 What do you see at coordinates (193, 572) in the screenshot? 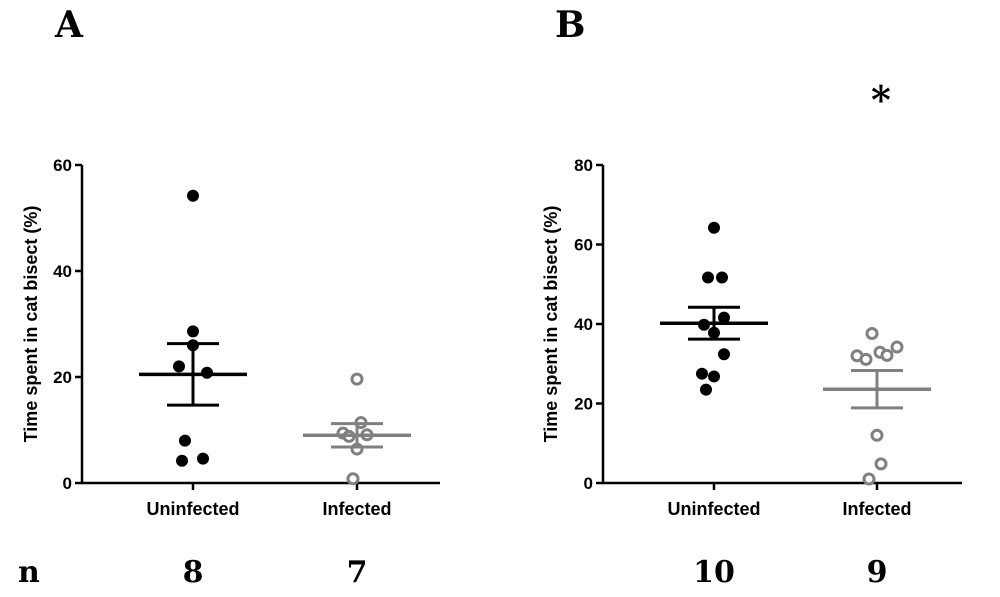
I see `group-n-count: 8` at bounding box center [193, 572].